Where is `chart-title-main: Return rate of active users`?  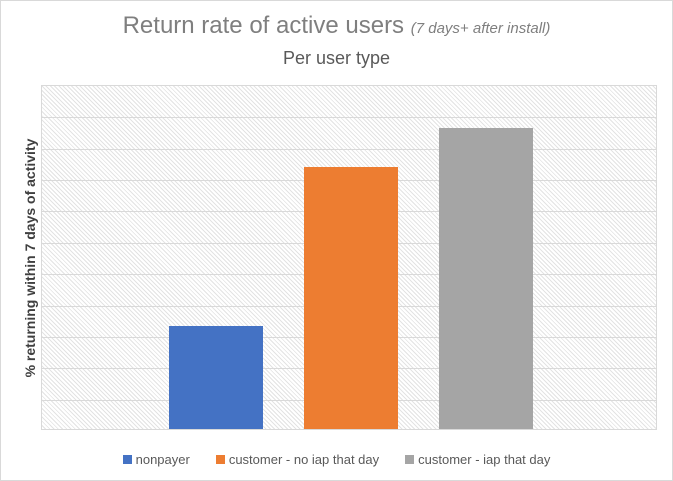 chart-title-main: Return rate of active users is located at coordinates (263, 25).